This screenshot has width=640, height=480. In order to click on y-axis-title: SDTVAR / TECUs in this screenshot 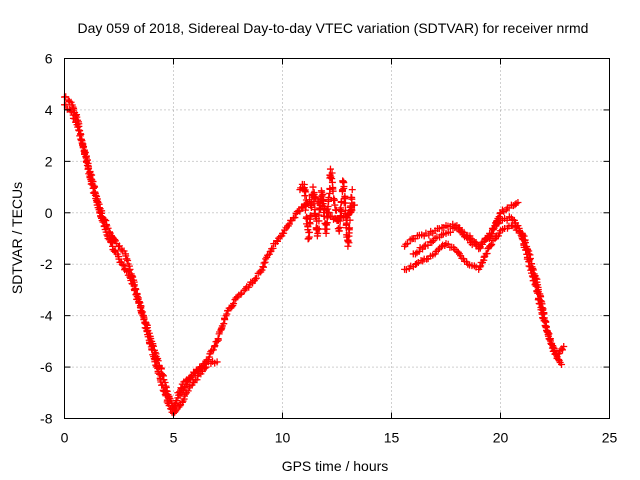, I will do `click(17, 238)`.